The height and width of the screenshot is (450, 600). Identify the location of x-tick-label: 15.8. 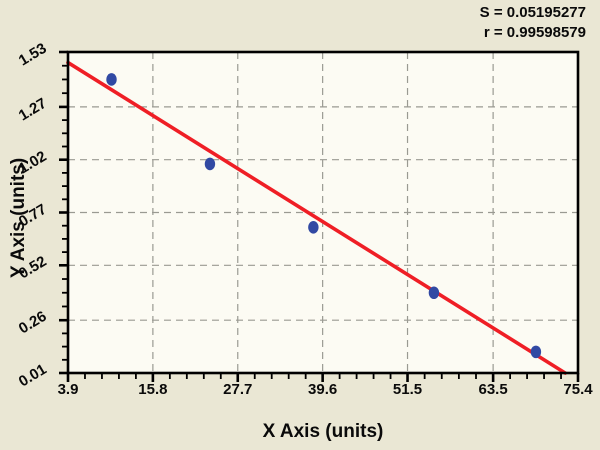
(153, 389).